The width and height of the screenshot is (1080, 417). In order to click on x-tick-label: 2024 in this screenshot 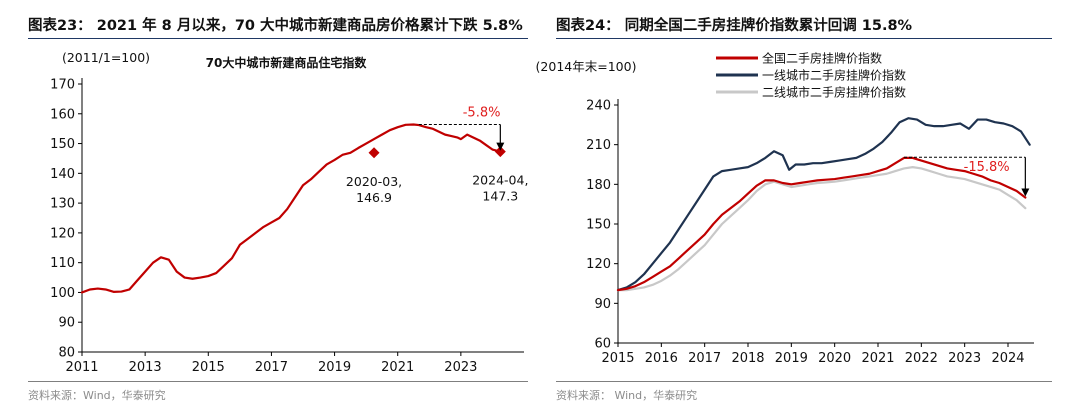, I will do `click(1007, 358)`.